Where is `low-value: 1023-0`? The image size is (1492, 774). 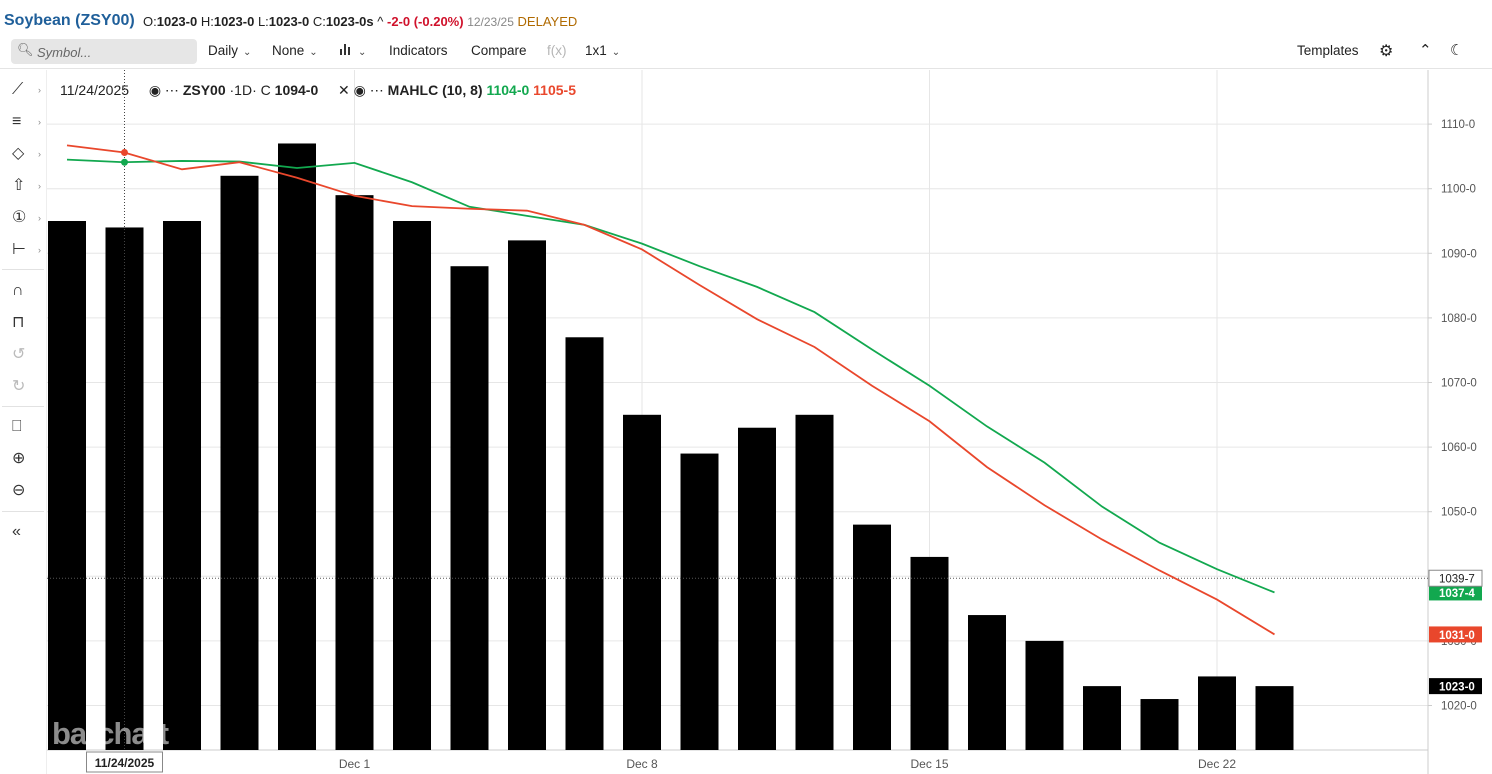 low-value: 1023-0 is located at coordinates (289, 21).